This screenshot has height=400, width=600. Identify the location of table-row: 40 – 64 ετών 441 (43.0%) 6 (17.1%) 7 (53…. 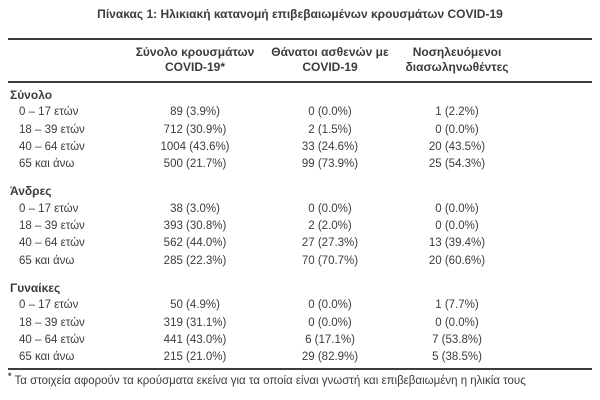
(300, 340).